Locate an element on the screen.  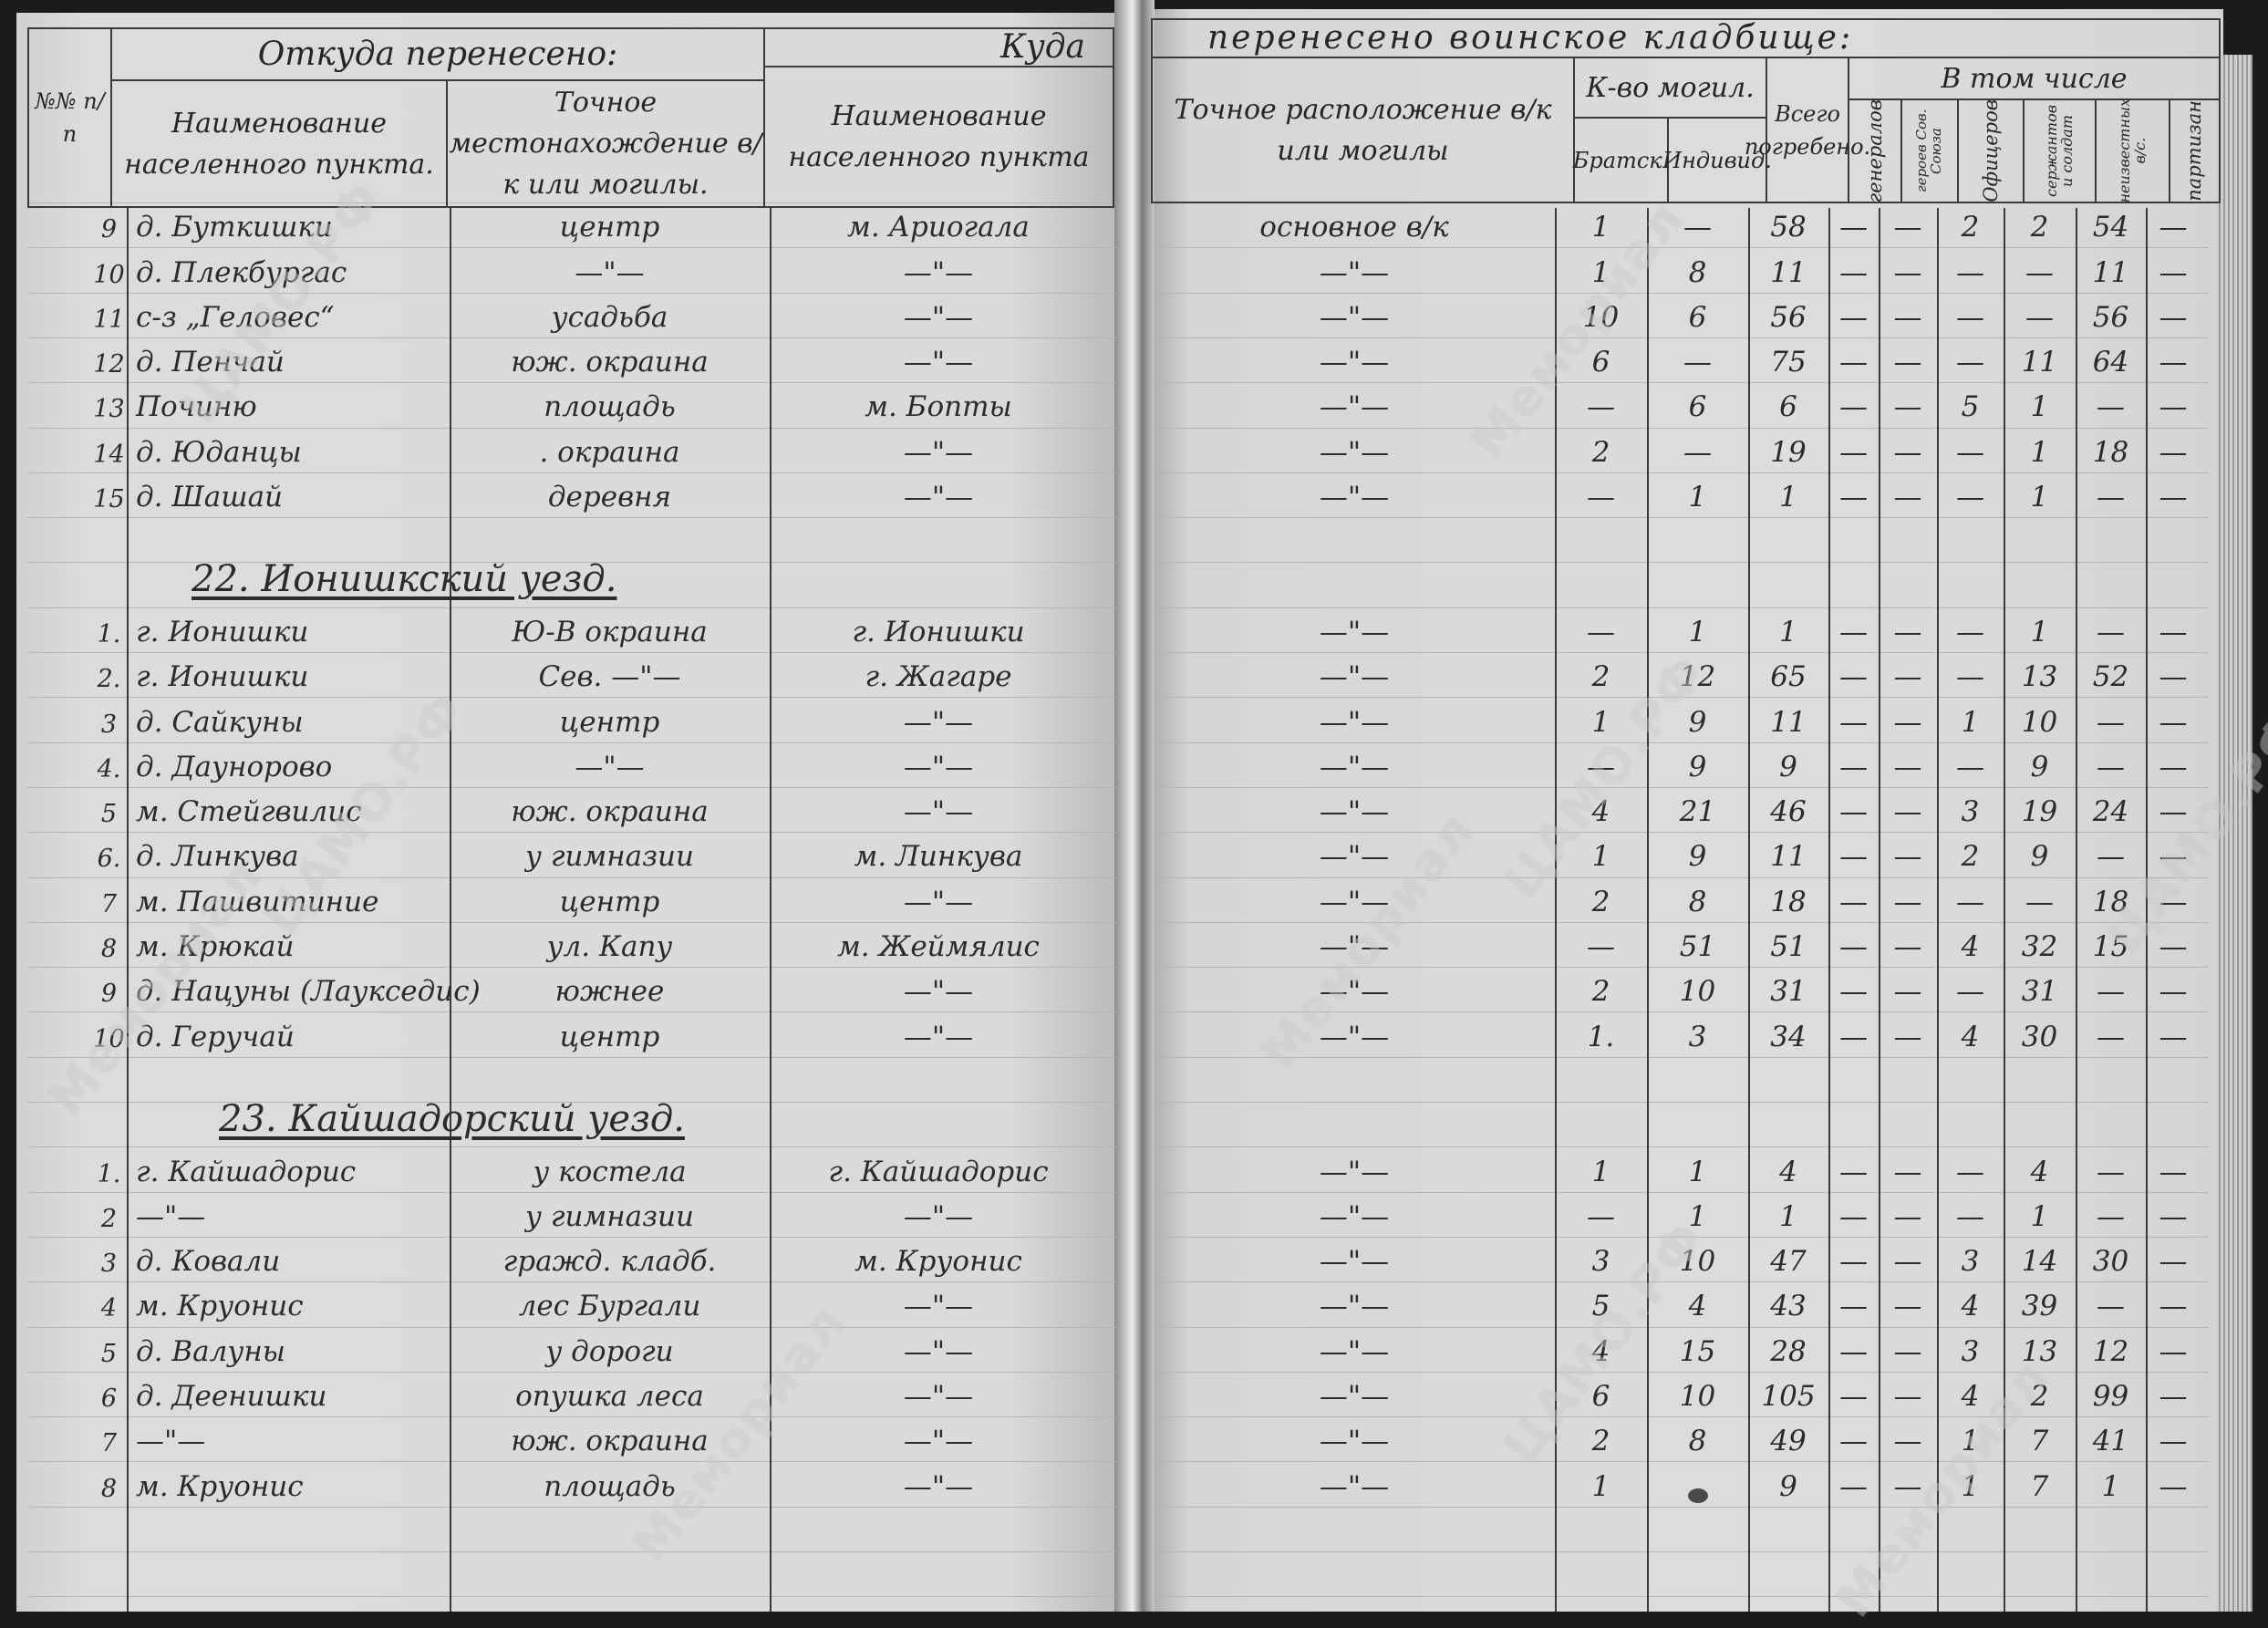
header-officers-cell: Офицеров is located at coordinates (1991, 151).